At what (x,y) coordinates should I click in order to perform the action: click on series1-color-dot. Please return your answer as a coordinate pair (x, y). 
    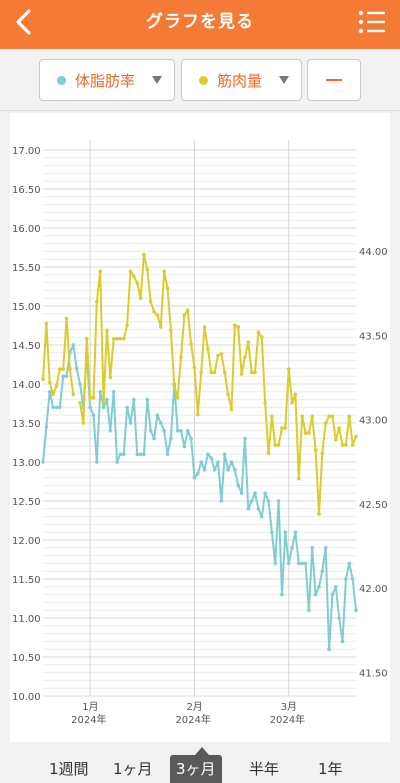
    Looking at the image, I should click on (61, 80).